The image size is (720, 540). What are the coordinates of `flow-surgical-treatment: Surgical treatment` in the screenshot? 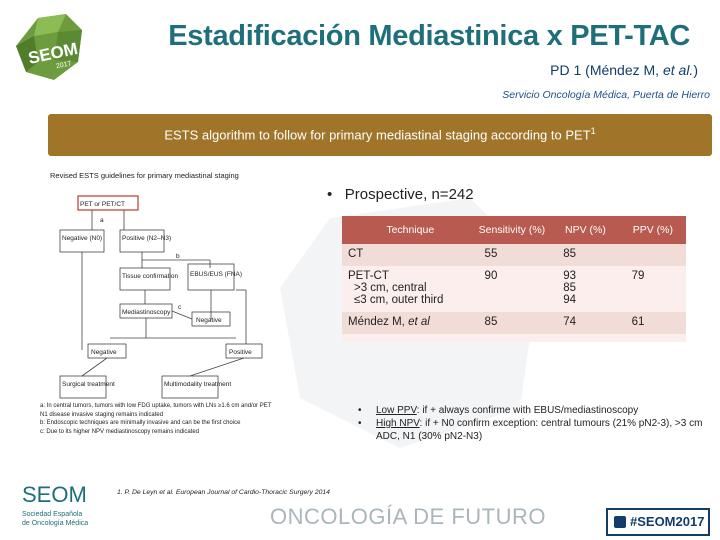 It's located at (88, 384).